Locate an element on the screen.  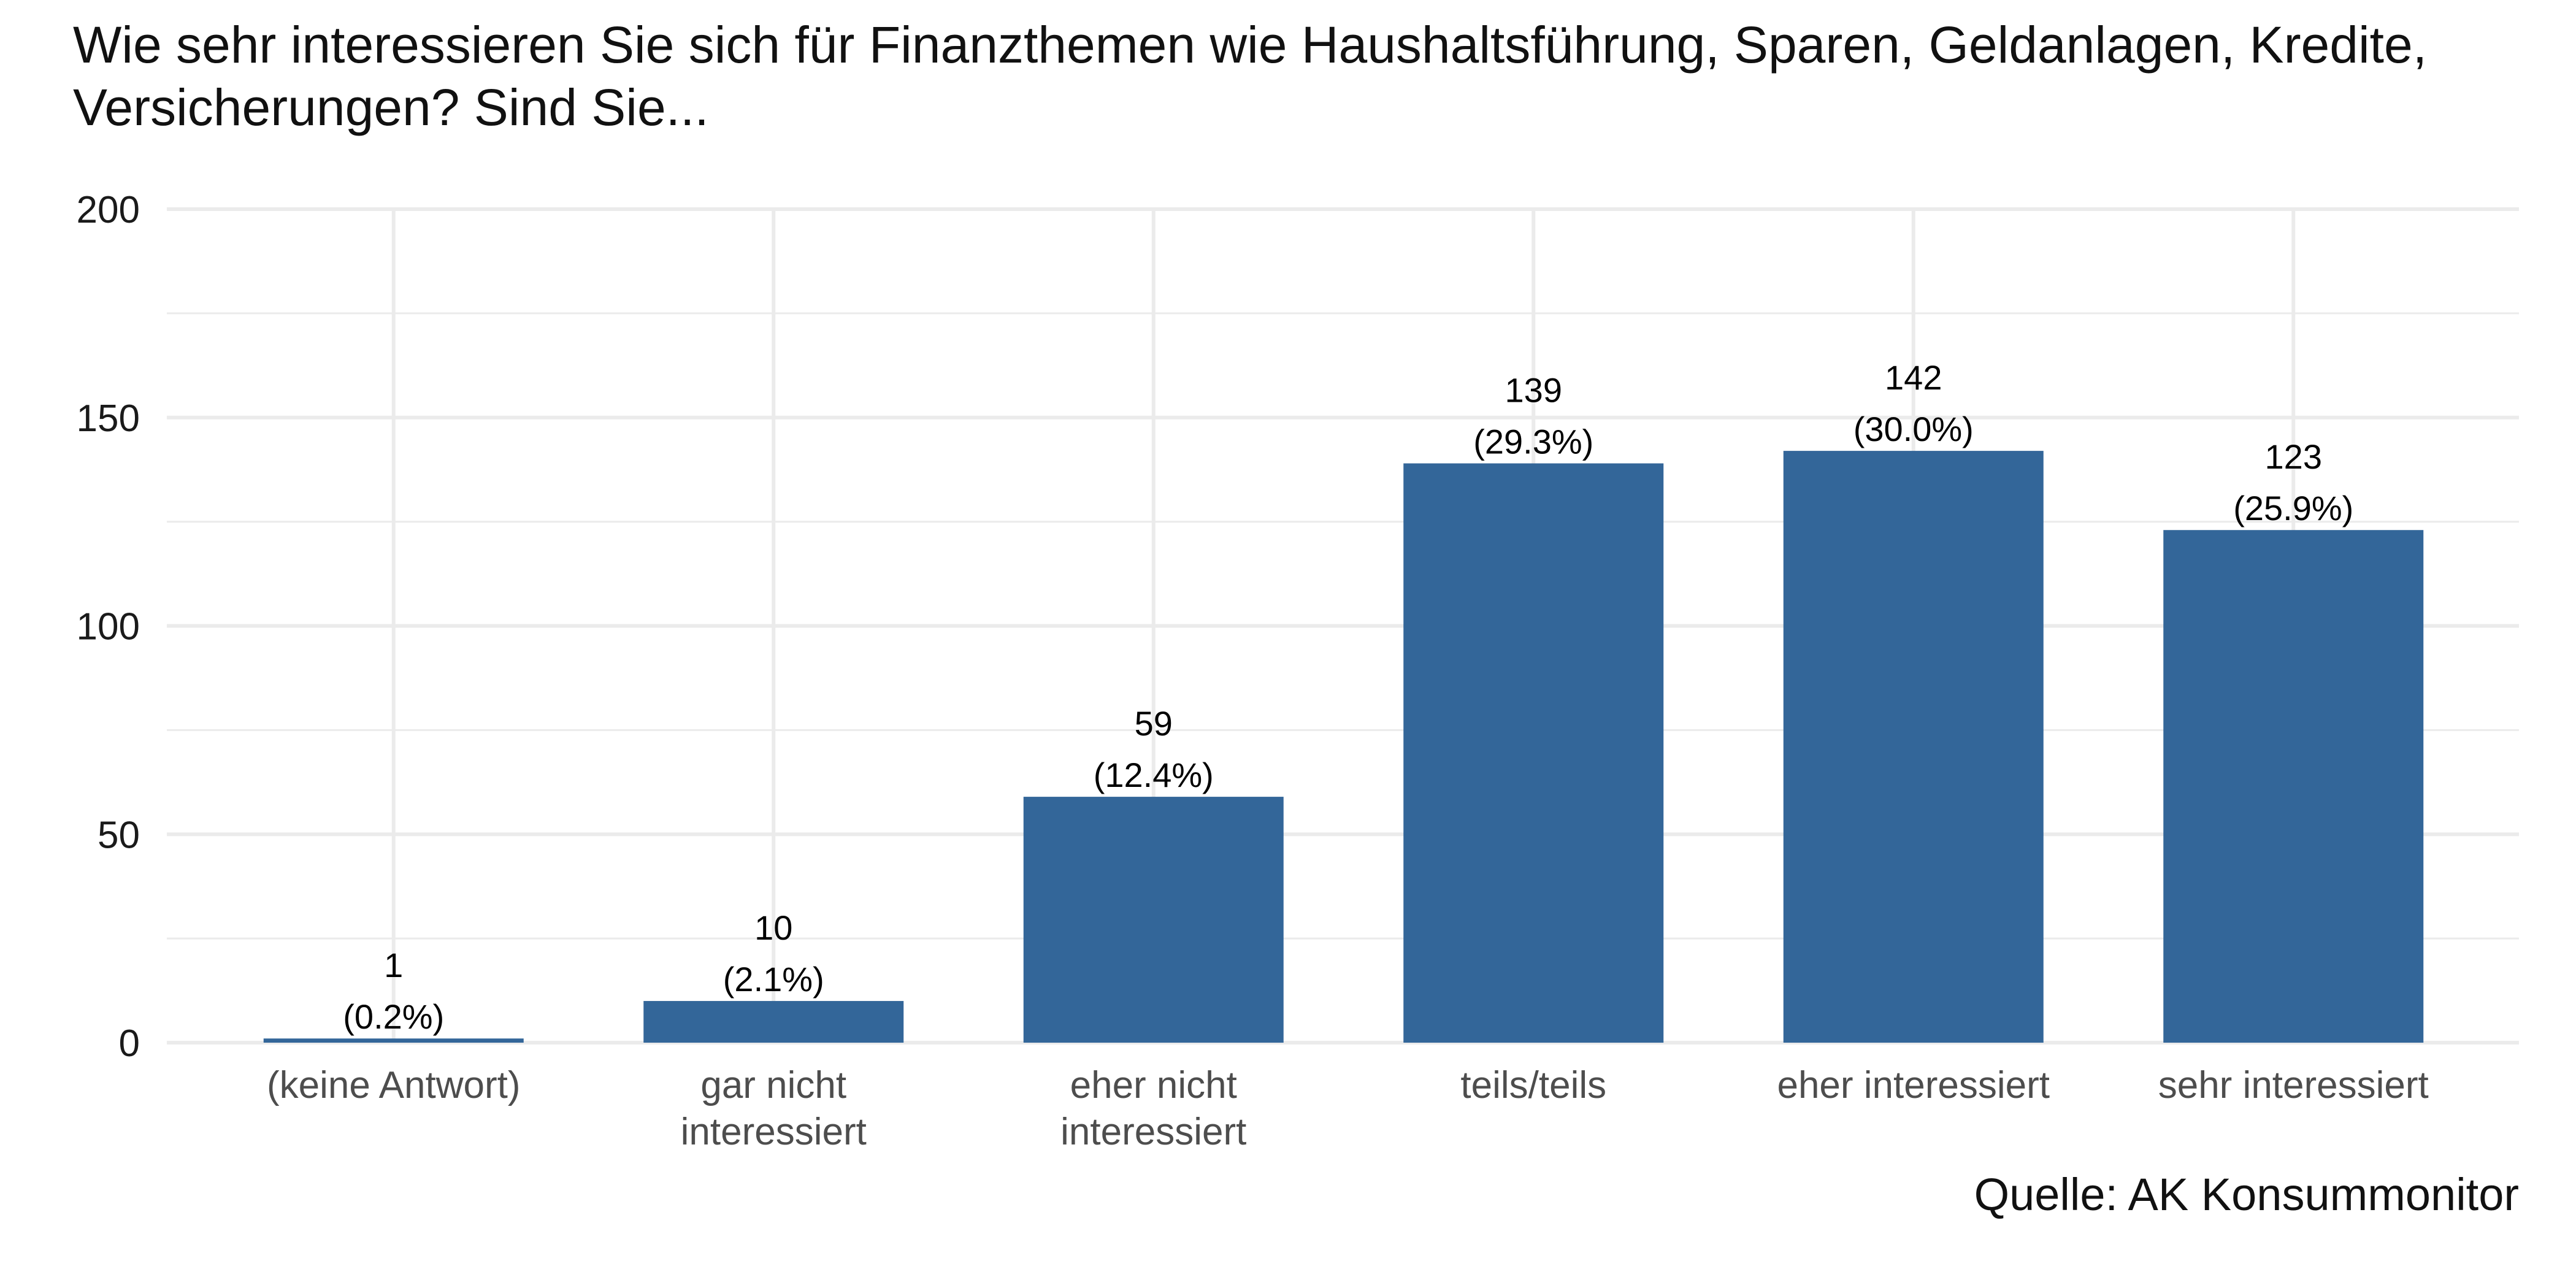
percent-label: (2.1%) is located at coordinates (773, 979).